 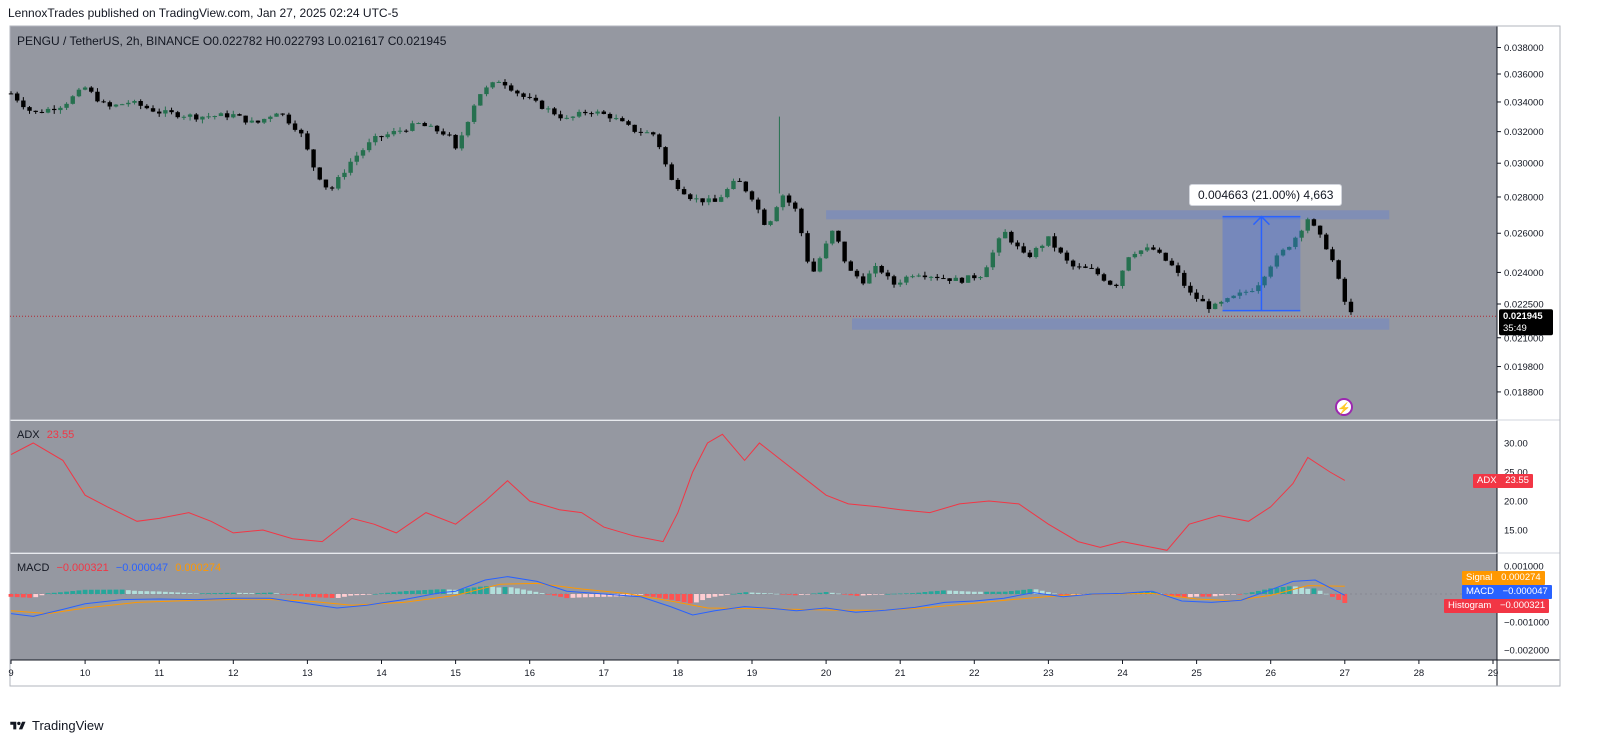 I want to click on time-tick-label: 23, so click(x=1048, y=673).